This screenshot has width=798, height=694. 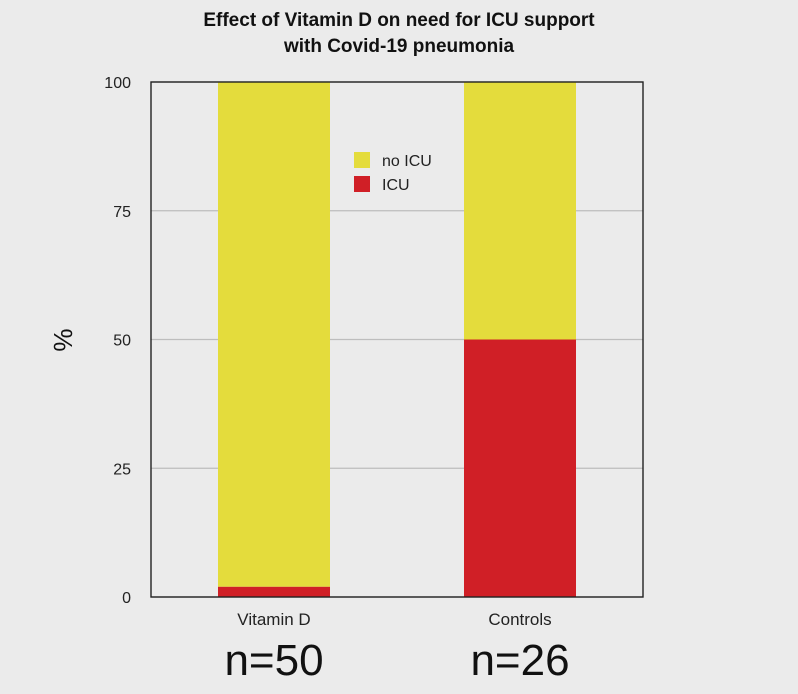 What do you see at coordinates (396, 647) in the screenshot?
I see `x-axis-categories: Vitamin D n=50 Controls n=26` at bounding box center [396, 647].